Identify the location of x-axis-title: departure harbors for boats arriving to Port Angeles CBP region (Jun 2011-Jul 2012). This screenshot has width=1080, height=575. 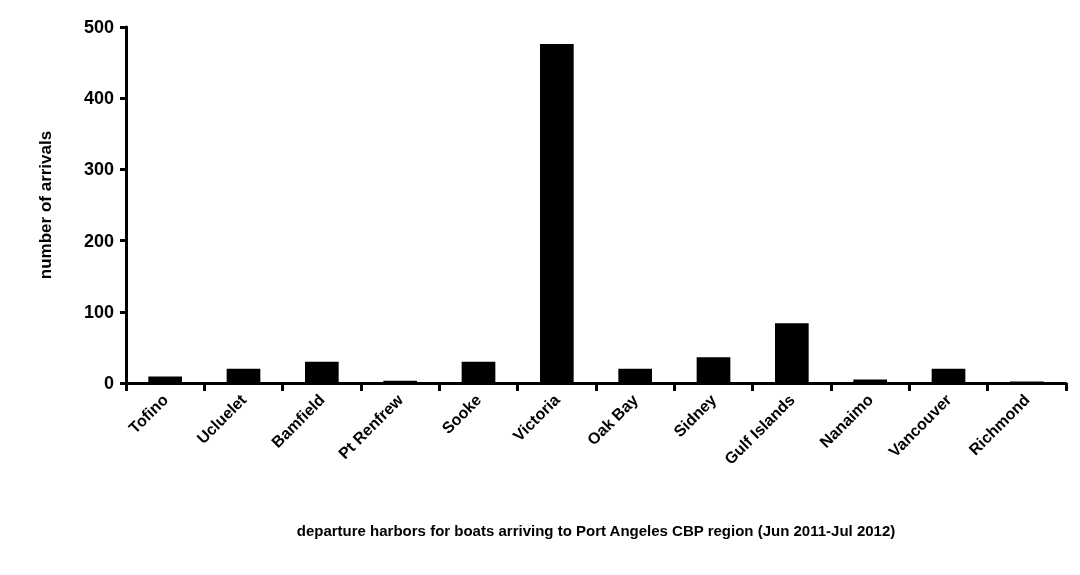
(596, 530).